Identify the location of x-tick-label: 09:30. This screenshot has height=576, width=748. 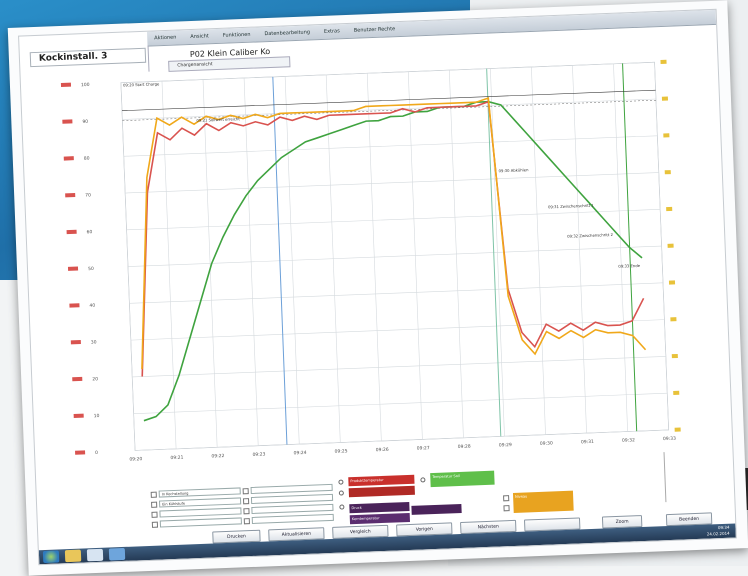
(546, 443).